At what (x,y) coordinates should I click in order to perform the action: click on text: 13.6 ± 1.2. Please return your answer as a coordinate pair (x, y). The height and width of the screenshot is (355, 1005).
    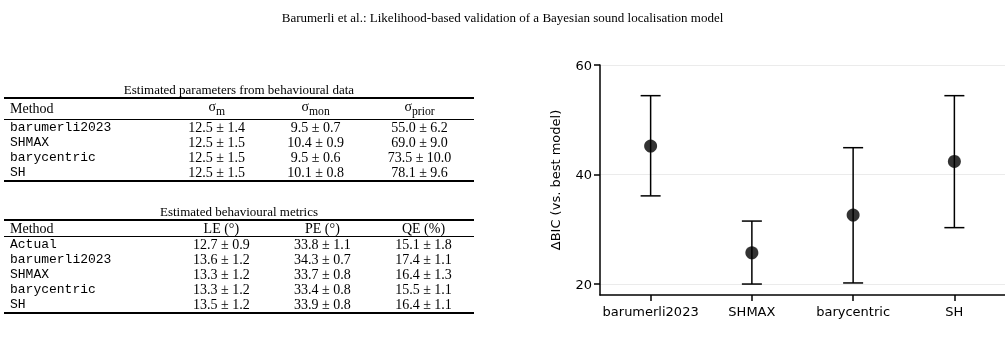
    Looking at the image, I should click on (221, 259).